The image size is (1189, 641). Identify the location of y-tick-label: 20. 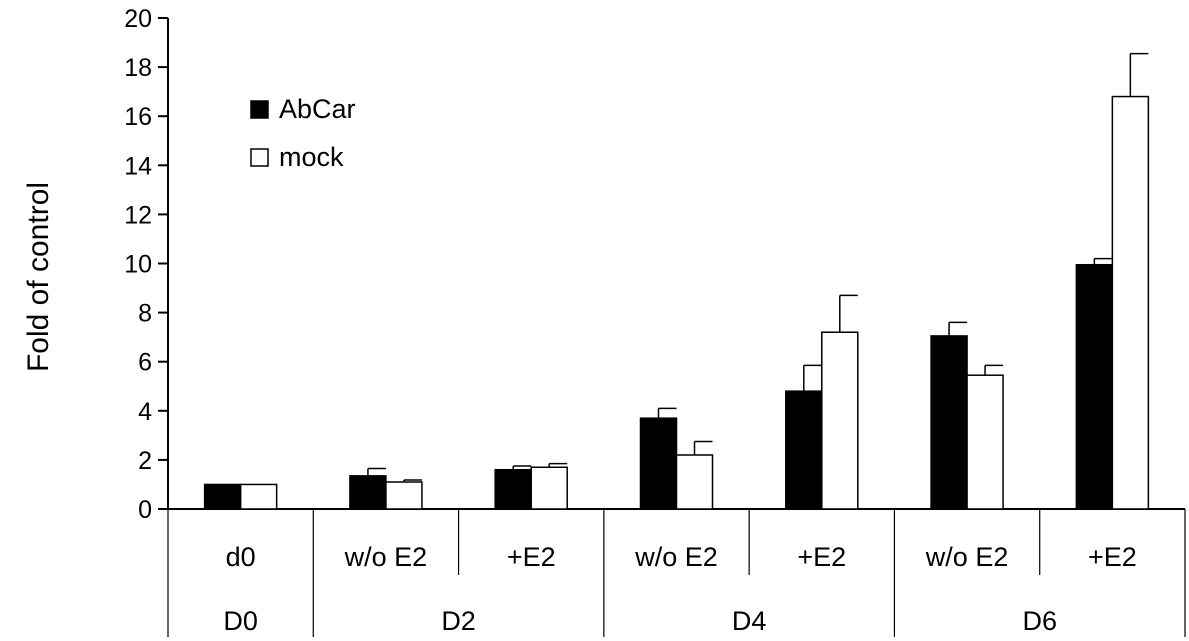
(138, 19).